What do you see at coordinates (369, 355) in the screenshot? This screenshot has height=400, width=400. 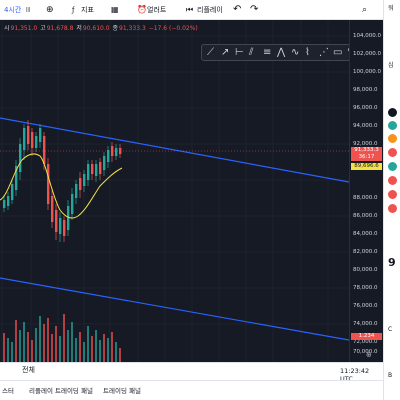 I see `axis-settings-icon: ⊕` at bounding box center [369, 355].